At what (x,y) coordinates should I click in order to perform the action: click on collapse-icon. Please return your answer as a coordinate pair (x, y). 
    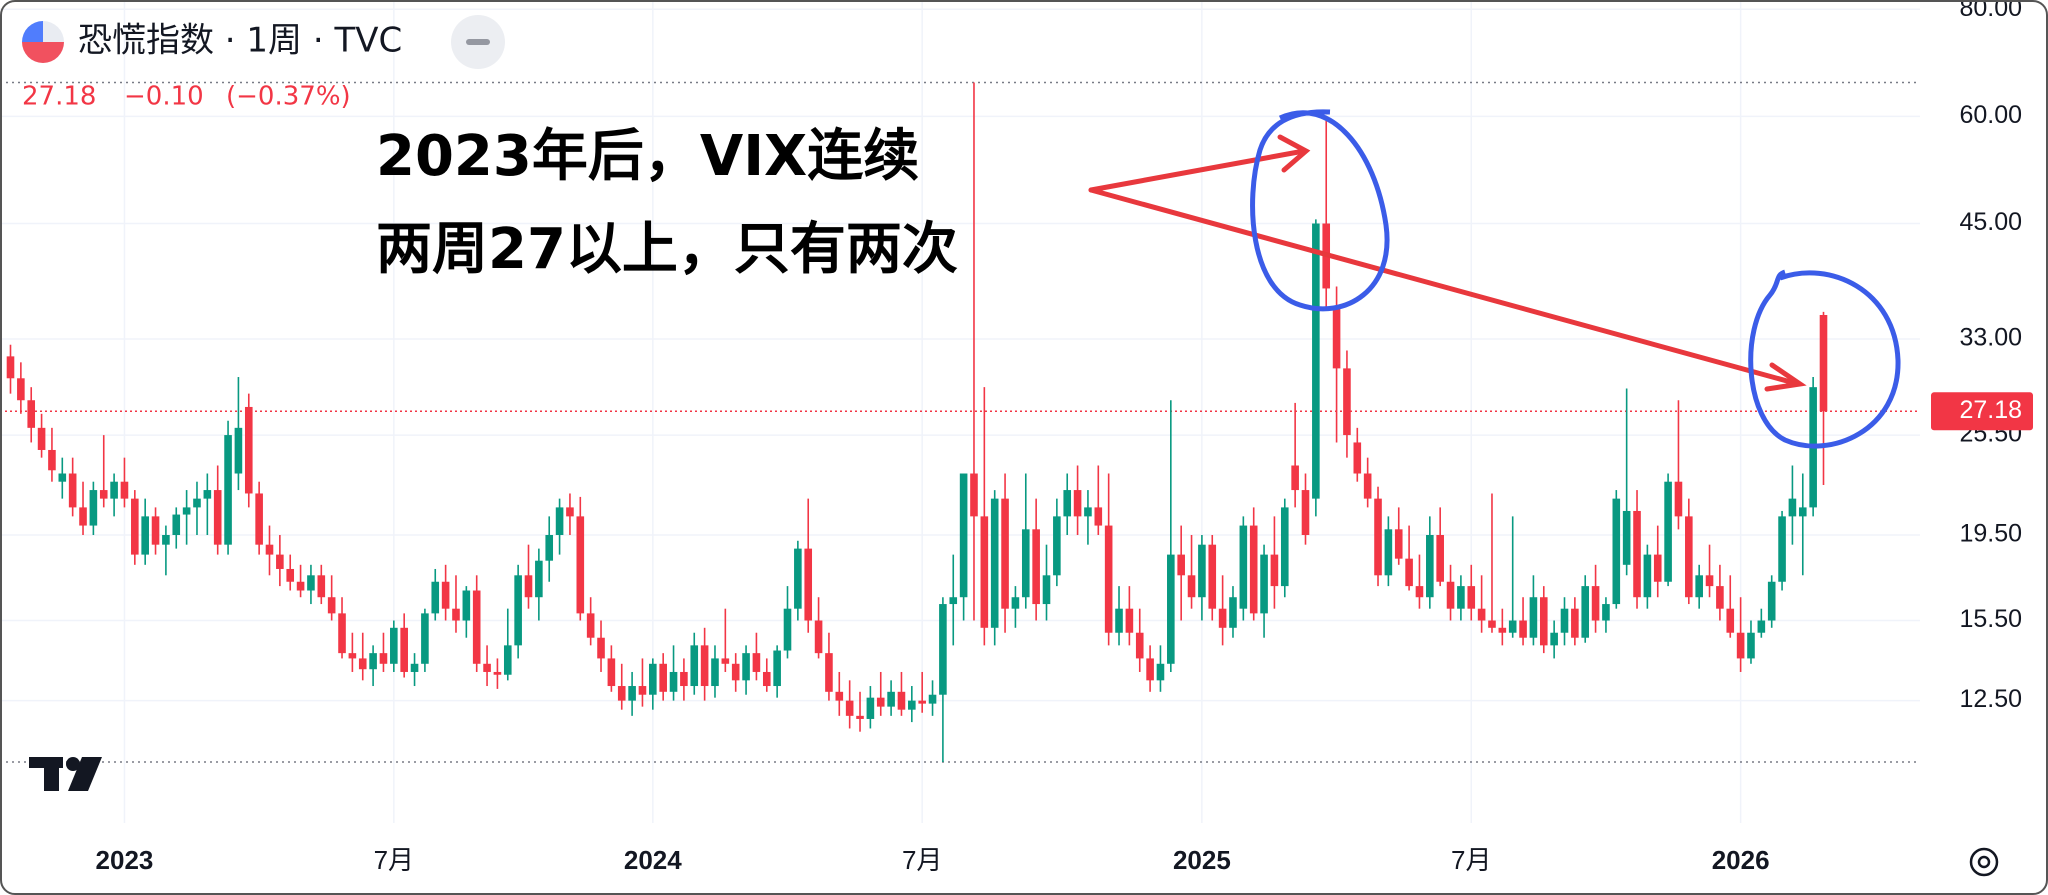
    Looking at the image, I should click on (478, 42).